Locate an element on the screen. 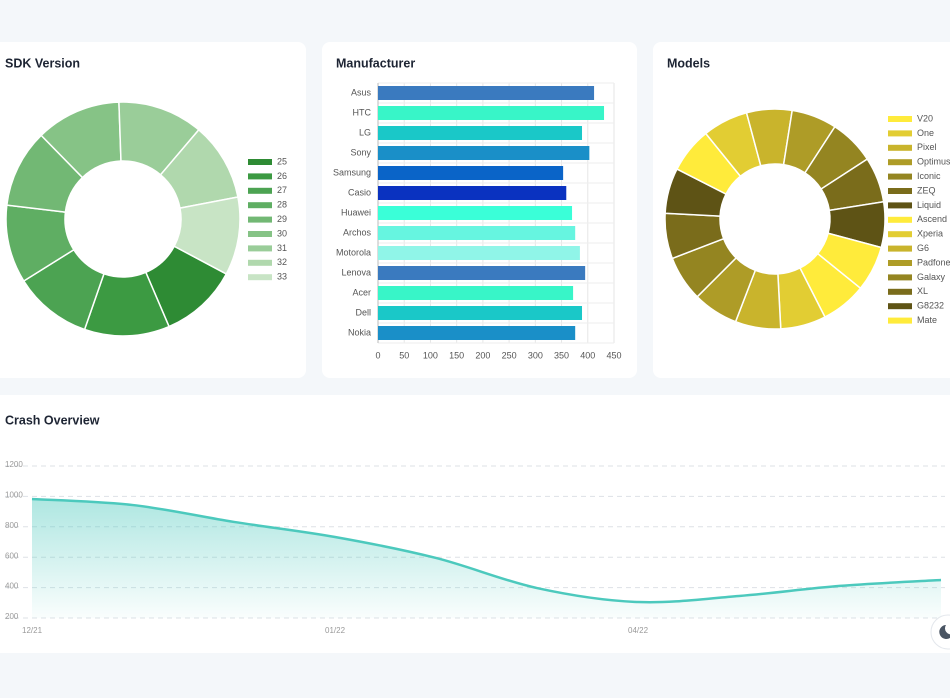 Image resolution: width=950 pixels, height=698 pixels. line is located at coordinates (486, 550).